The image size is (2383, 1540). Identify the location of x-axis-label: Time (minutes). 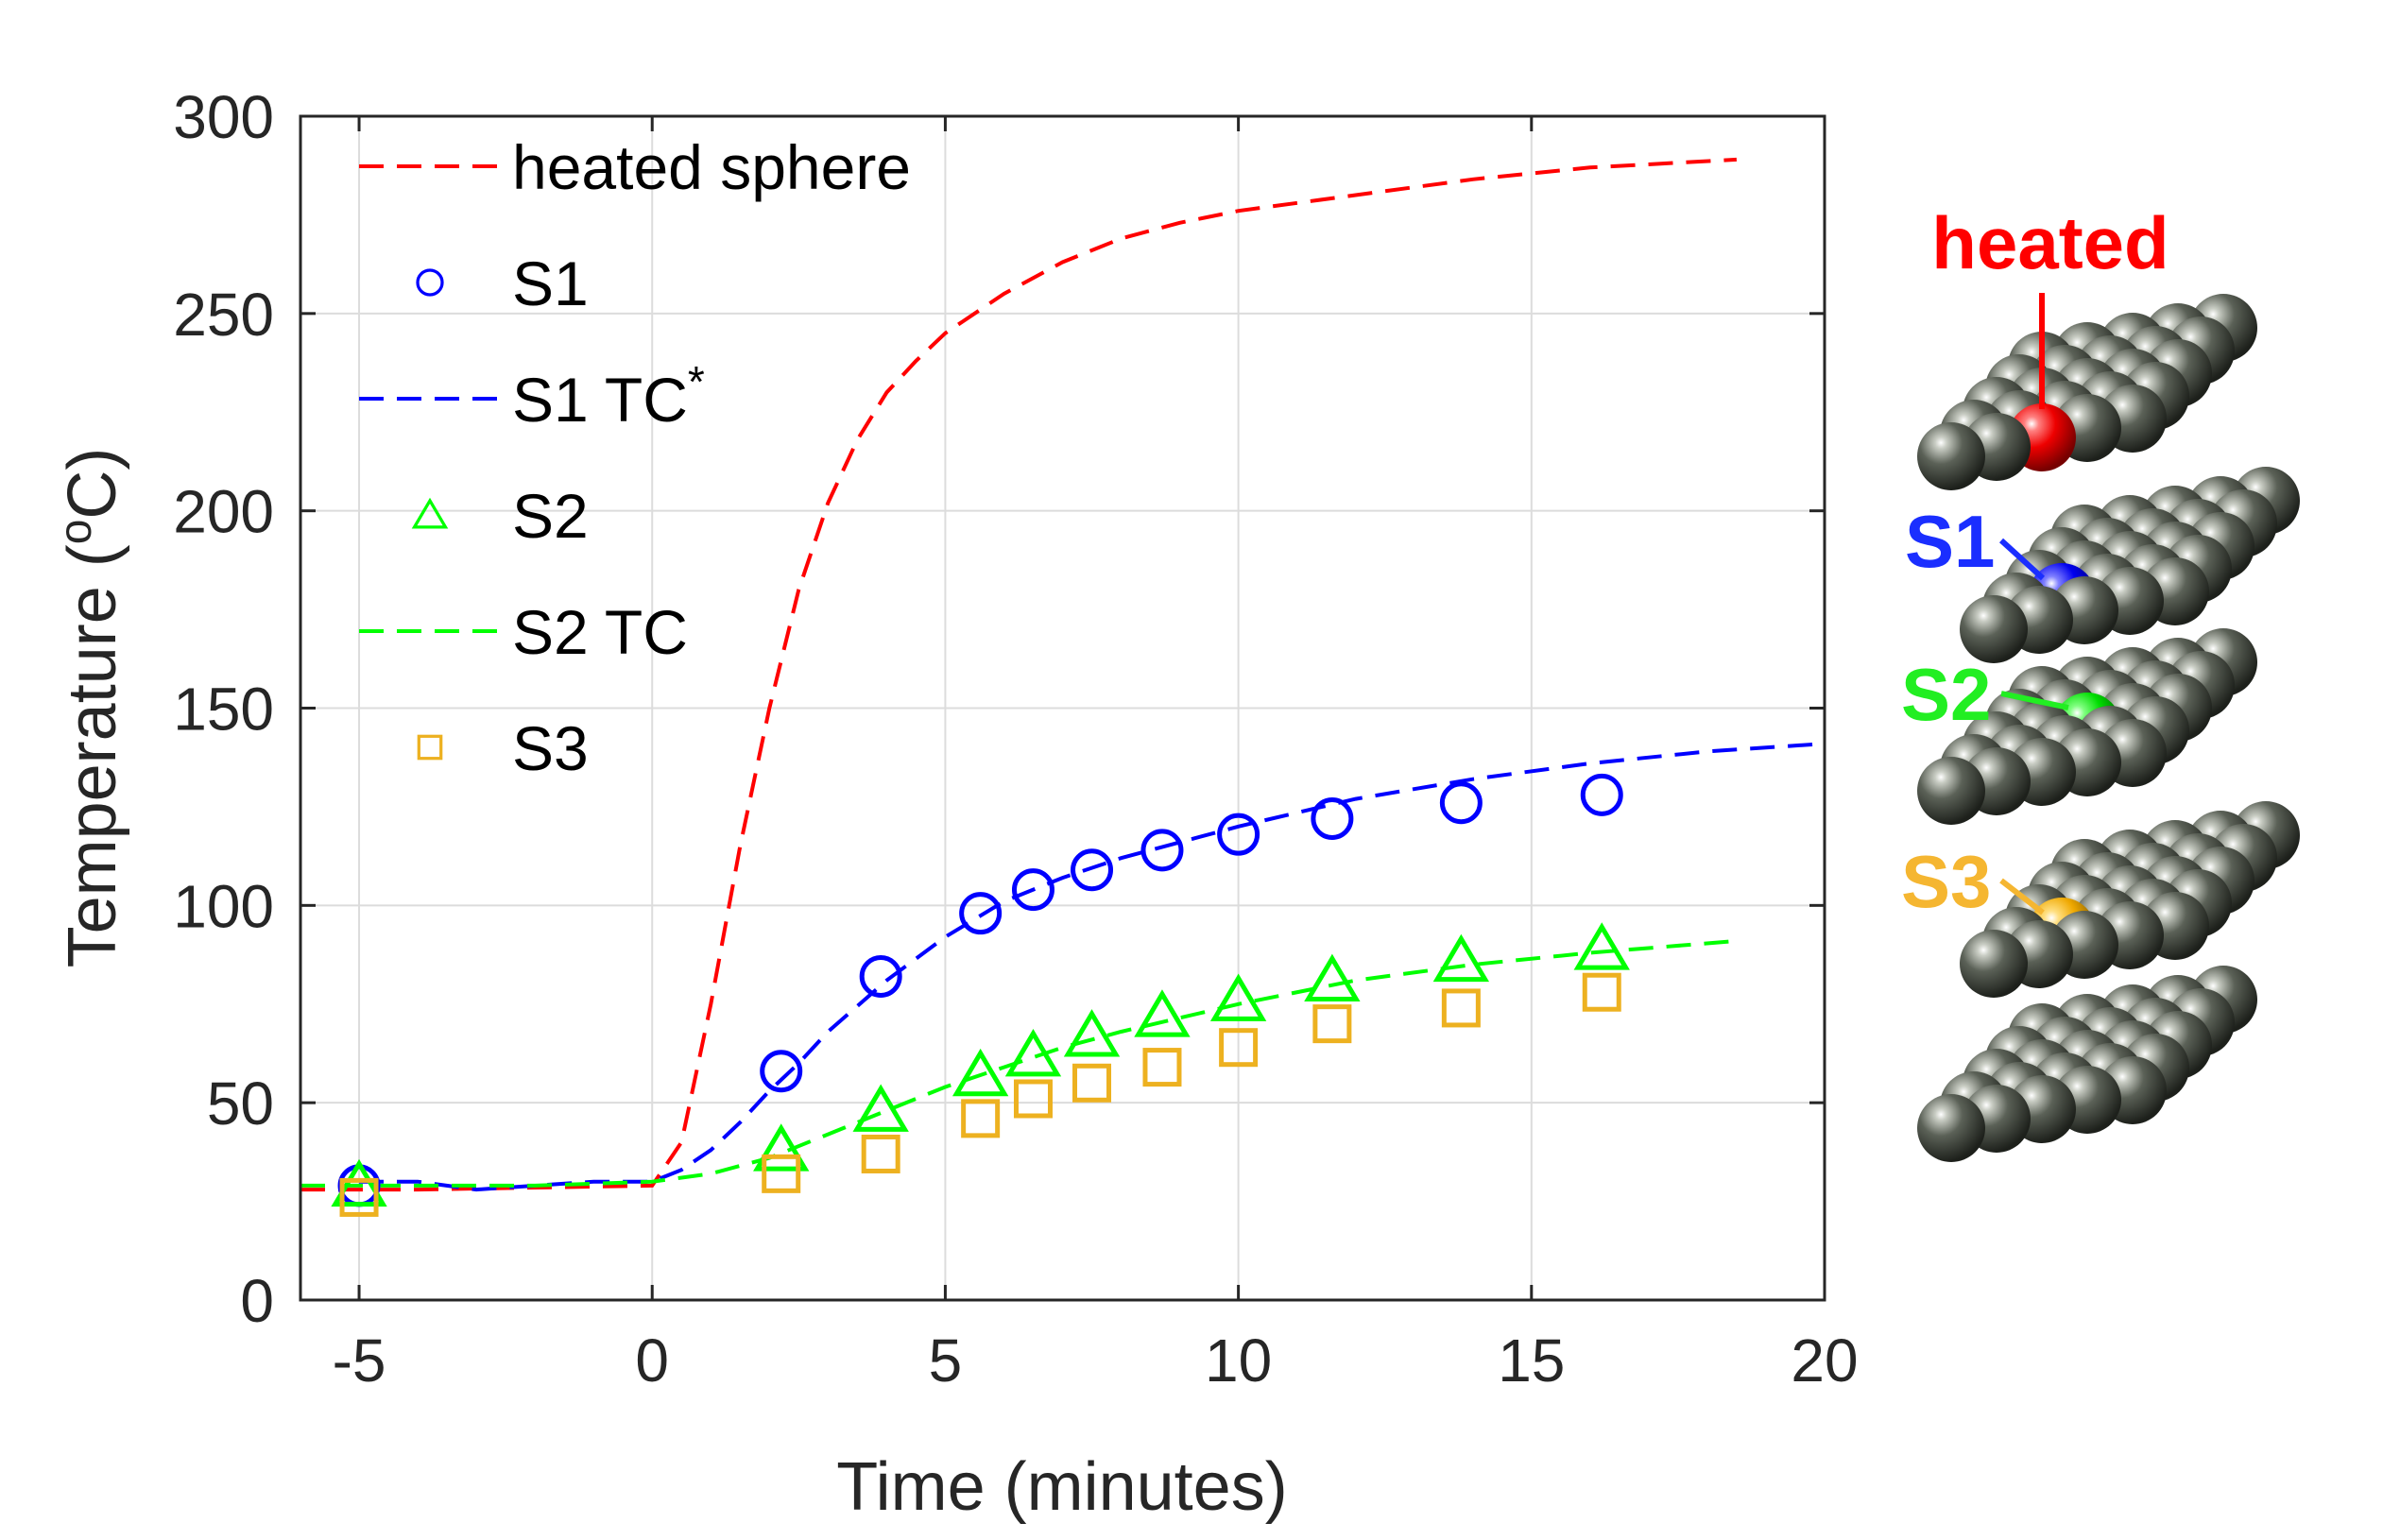
(1061, 1487).